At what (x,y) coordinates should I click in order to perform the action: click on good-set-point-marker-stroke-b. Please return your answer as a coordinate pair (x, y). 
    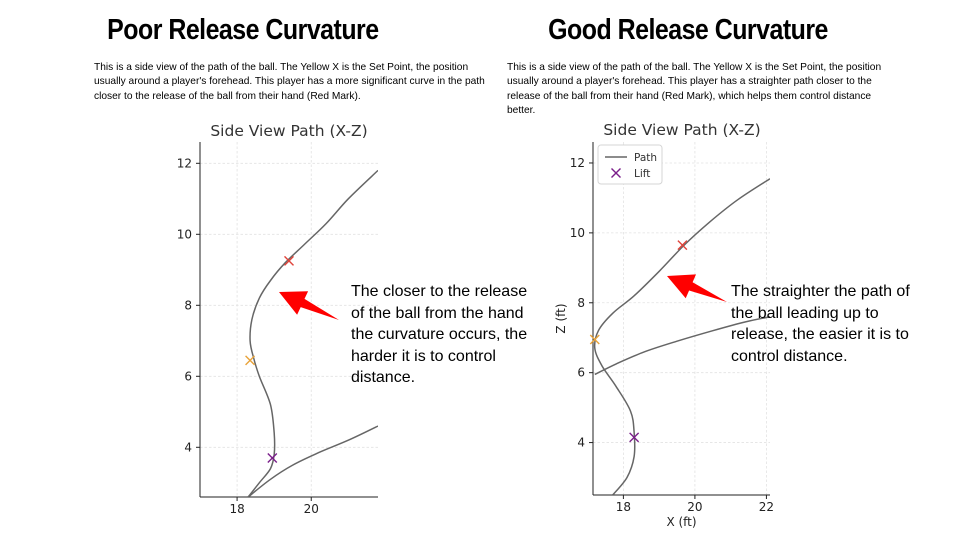
    Looking at the image, I should click on (594, 339).